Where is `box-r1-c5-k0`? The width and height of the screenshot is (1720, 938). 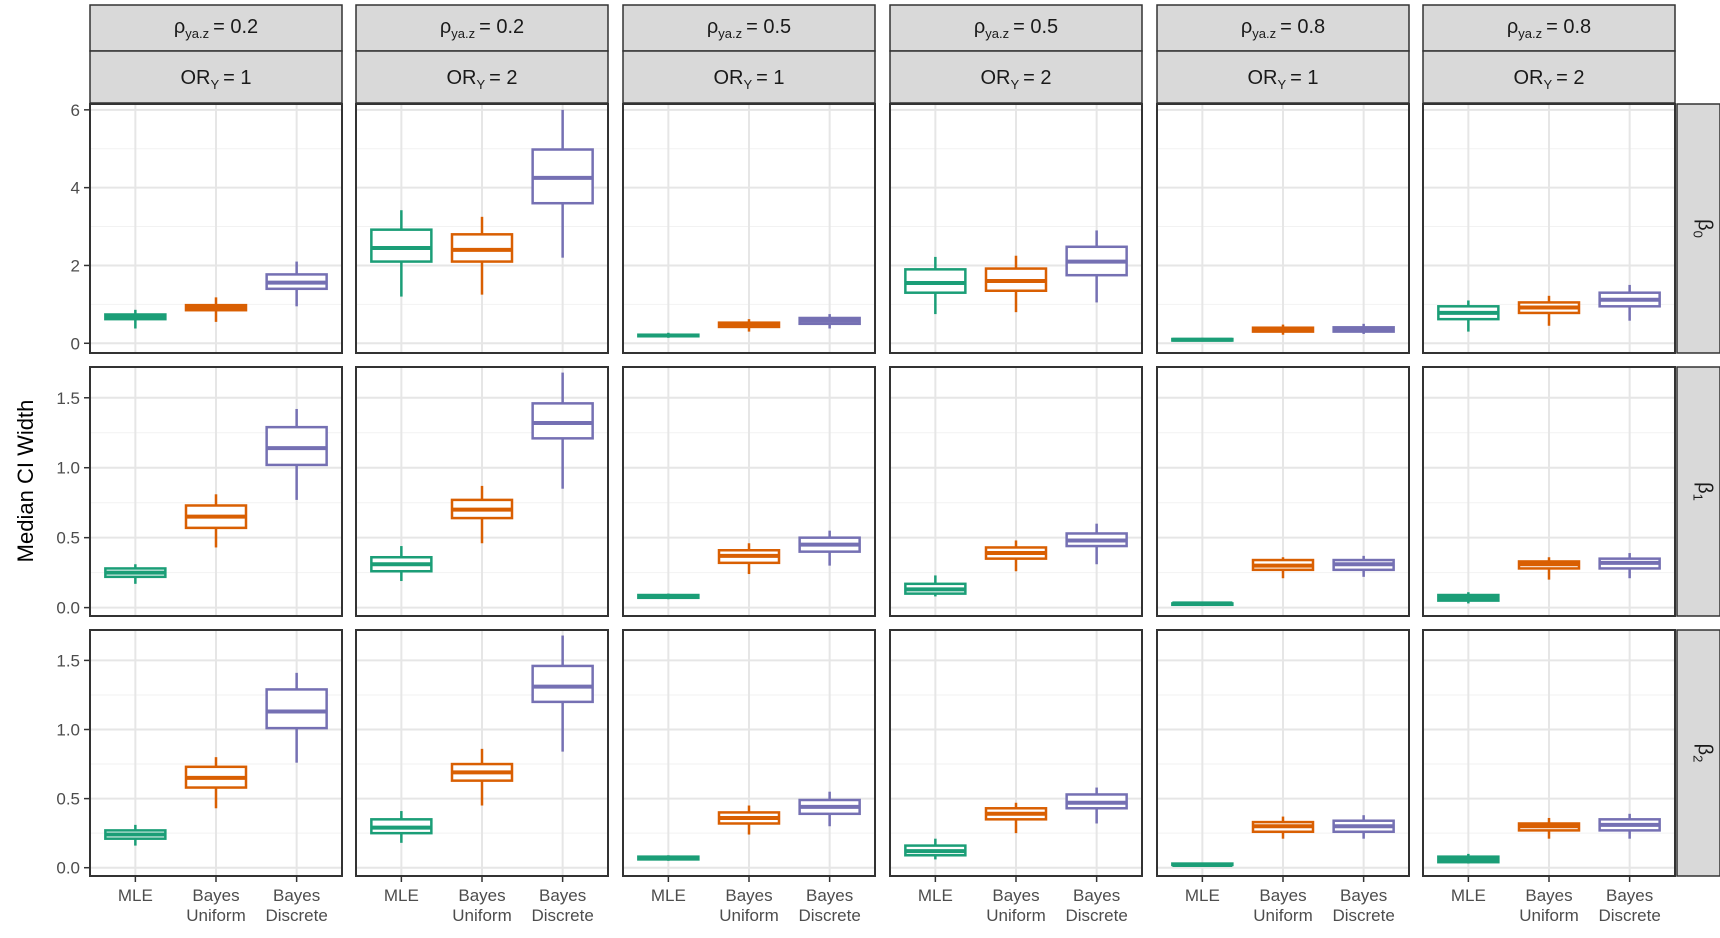
box-r1-c5-k0 is located at coordinates (1468, 598).